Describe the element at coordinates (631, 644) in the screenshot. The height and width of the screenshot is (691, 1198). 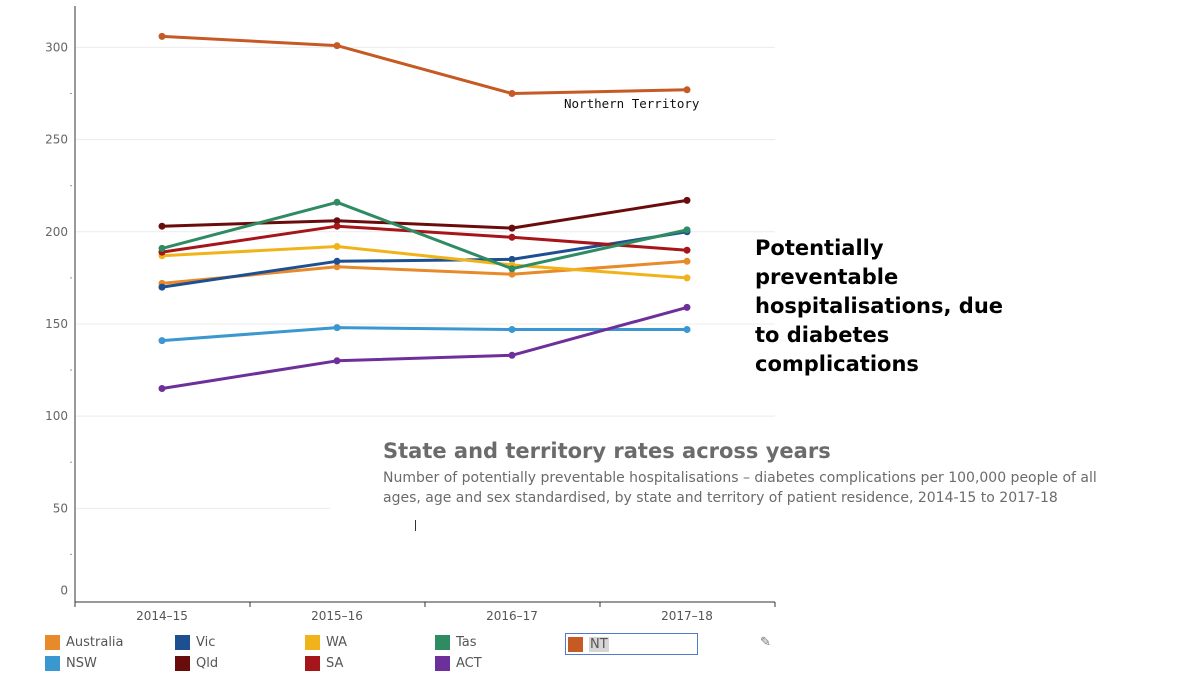
I see `legend-item-nt: NT` at that location.